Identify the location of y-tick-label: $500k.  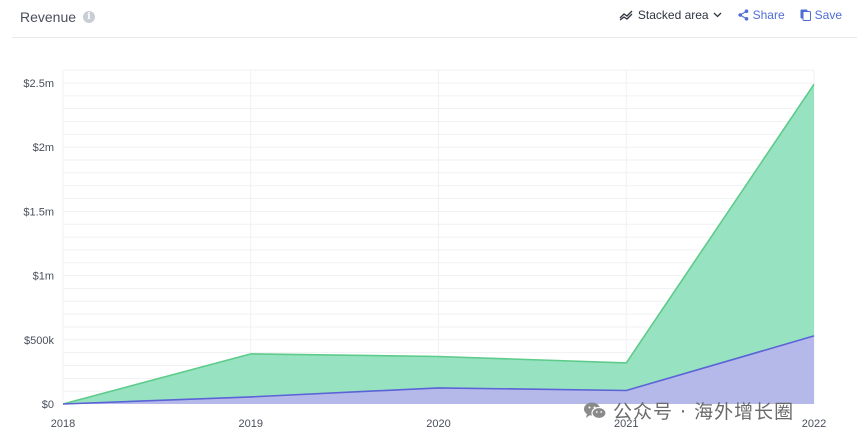
(39, 341).